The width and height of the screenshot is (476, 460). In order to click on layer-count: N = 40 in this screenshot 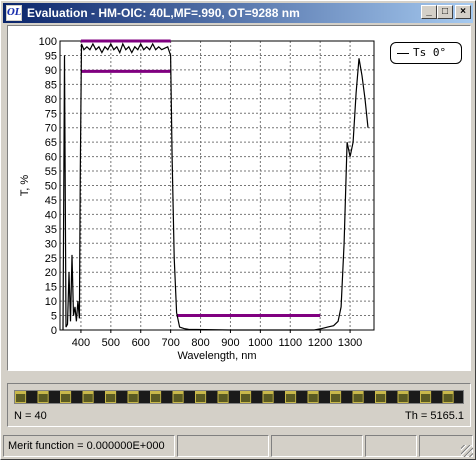, I will do `click(30, 416)`.